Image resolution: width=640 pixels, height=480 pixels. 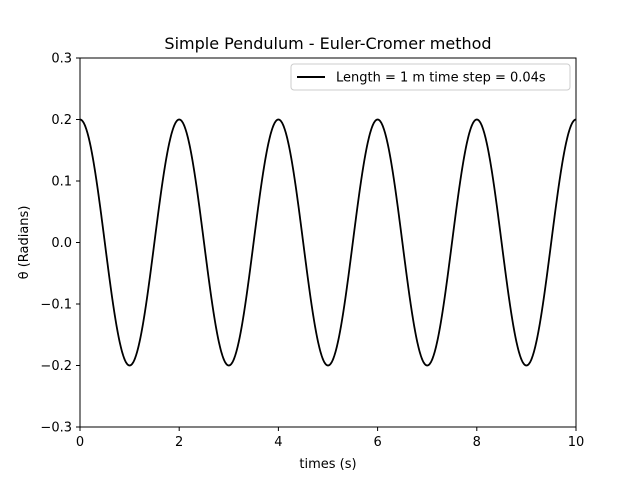 I want to click on y-axis-ticks: −0.3 −0.2 −0.1 0.0 0.1 0.2 0.3, so click(x=60, y=244).